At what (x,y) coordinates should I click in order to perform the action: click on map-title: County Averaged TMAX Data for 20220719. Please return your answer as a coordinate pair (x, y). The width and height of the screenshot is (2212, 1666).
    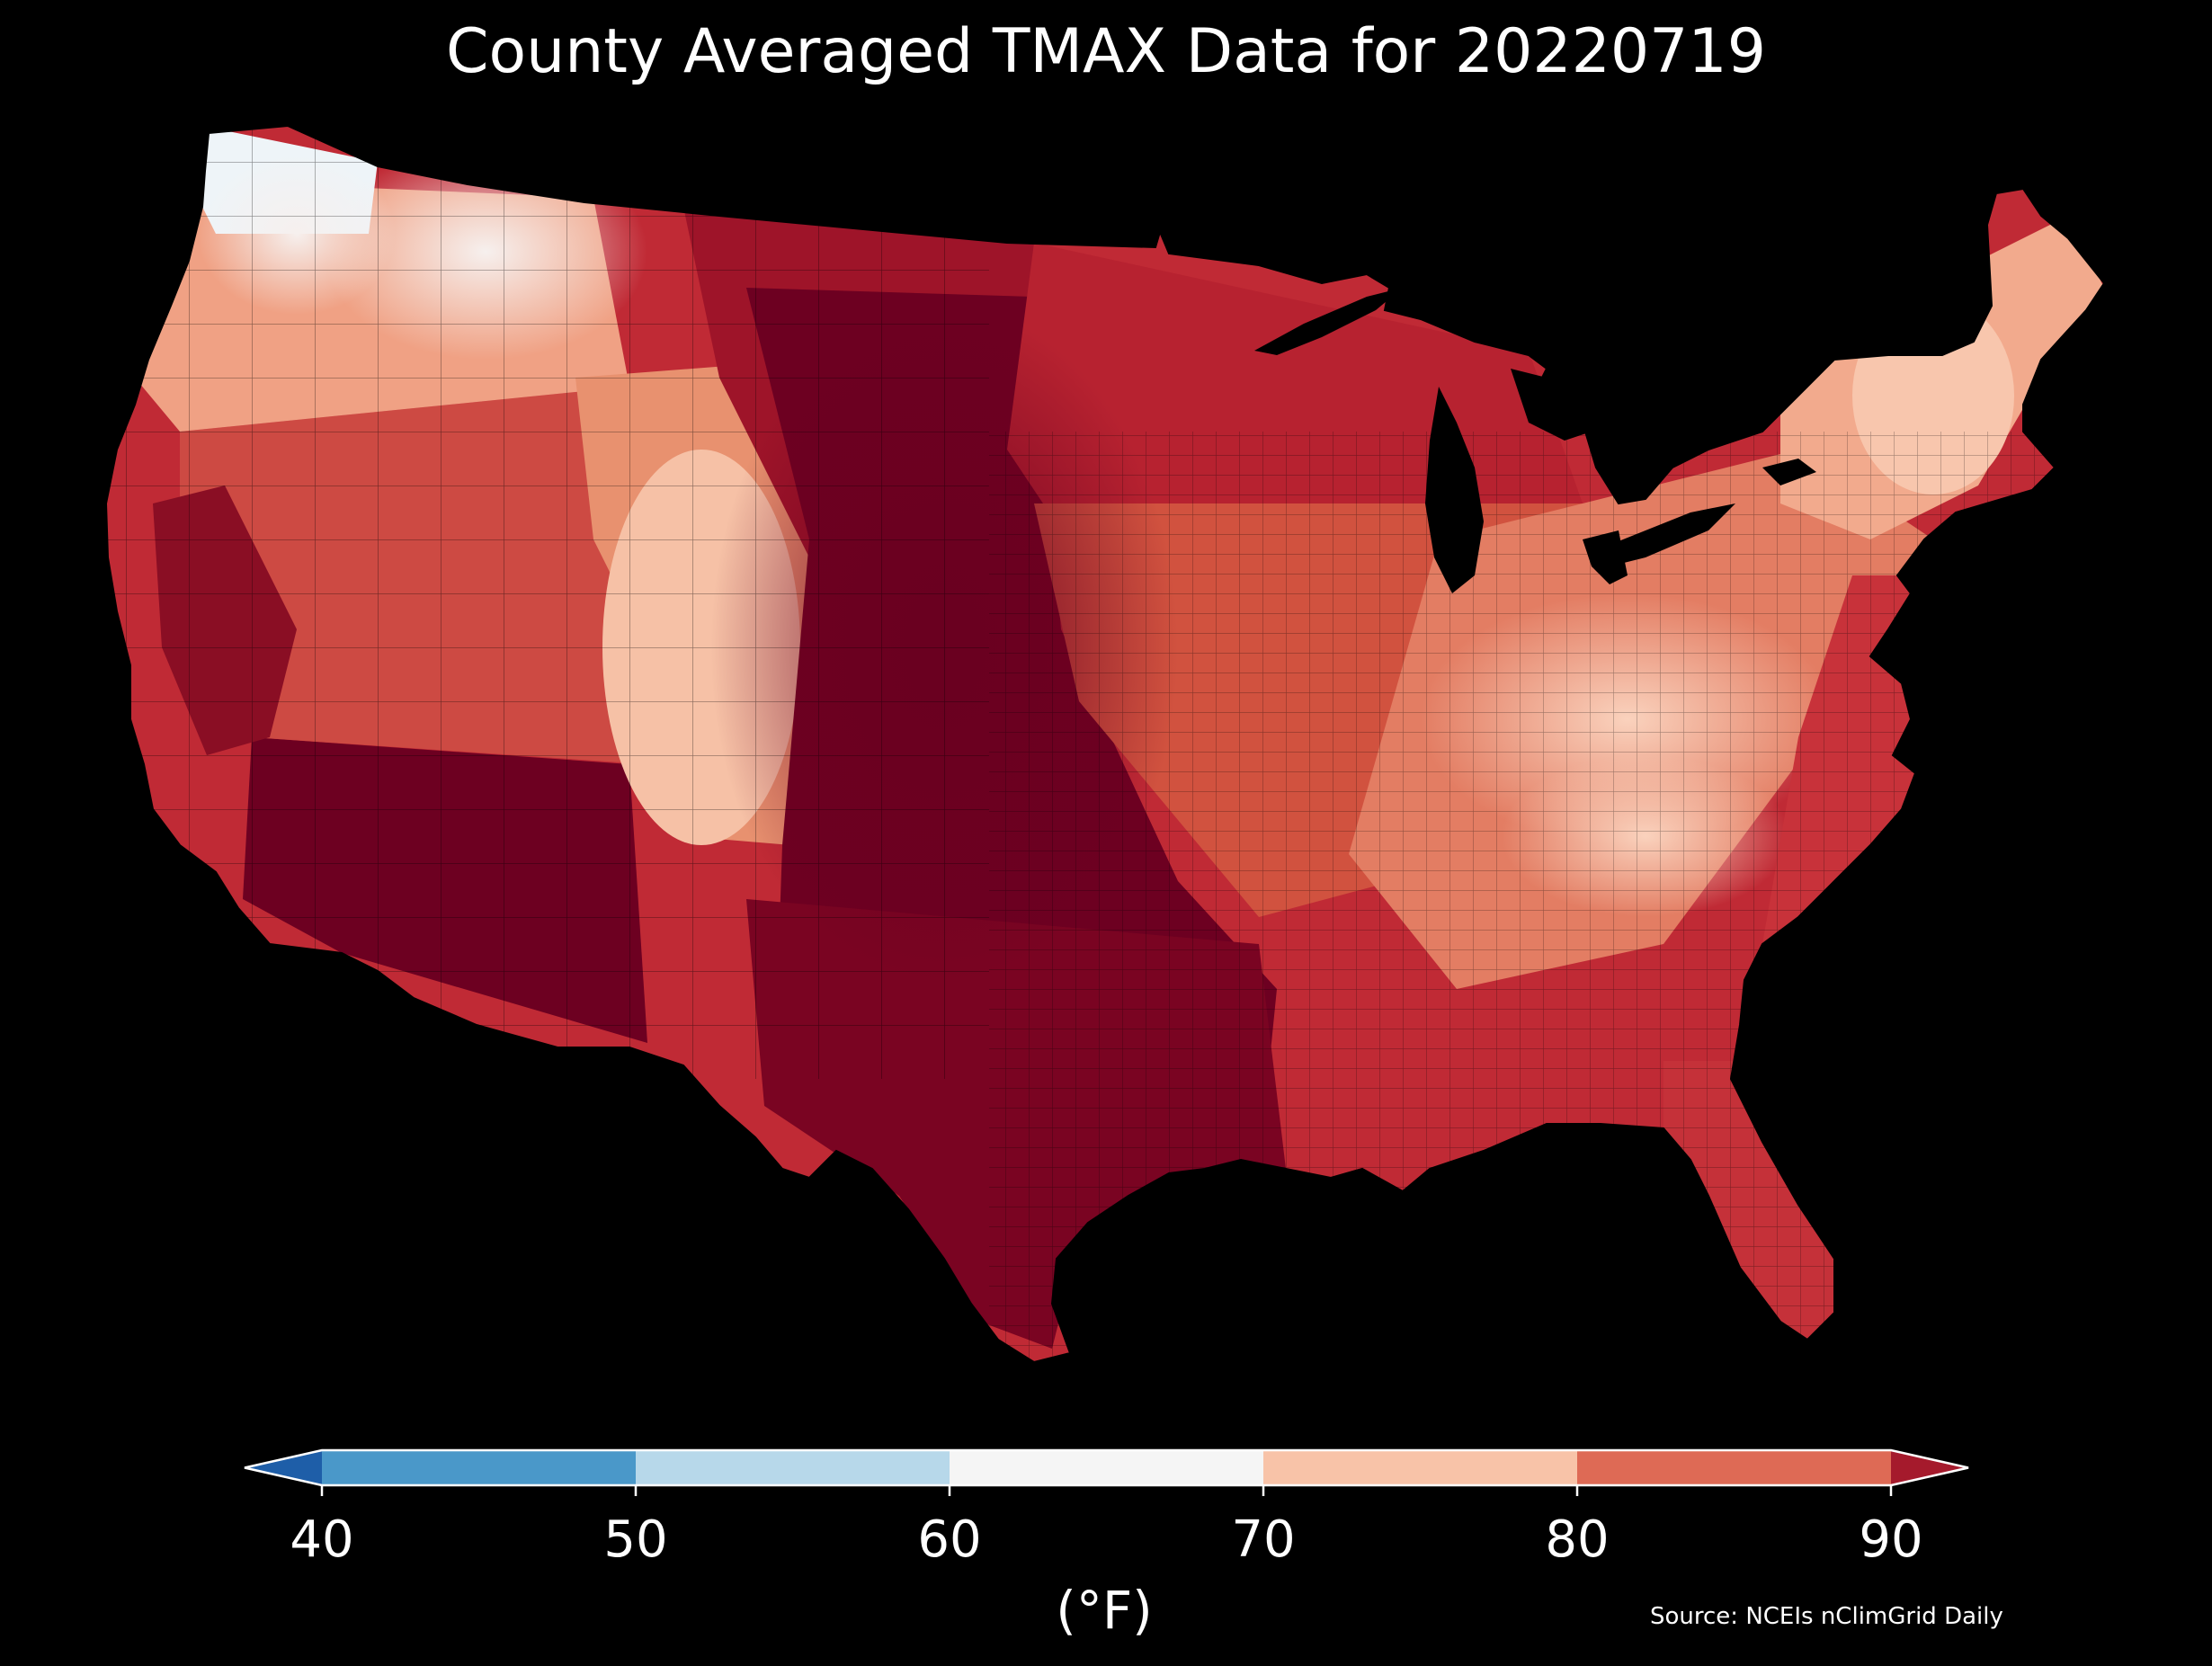
    Looking at the image, I should click on (1106, 51).